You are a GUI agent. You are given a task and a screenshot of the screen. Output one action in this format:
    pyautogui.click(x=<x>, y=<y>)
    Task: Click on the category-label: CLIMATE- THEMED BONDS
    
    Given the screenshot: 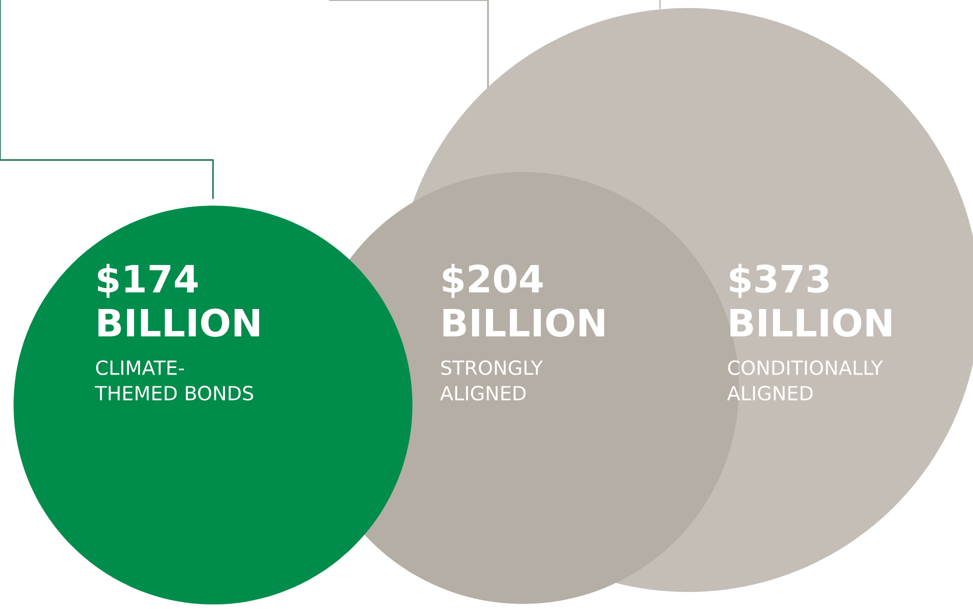 What is the action you would take?
    pyautogui.click(x=174, y=380)
    